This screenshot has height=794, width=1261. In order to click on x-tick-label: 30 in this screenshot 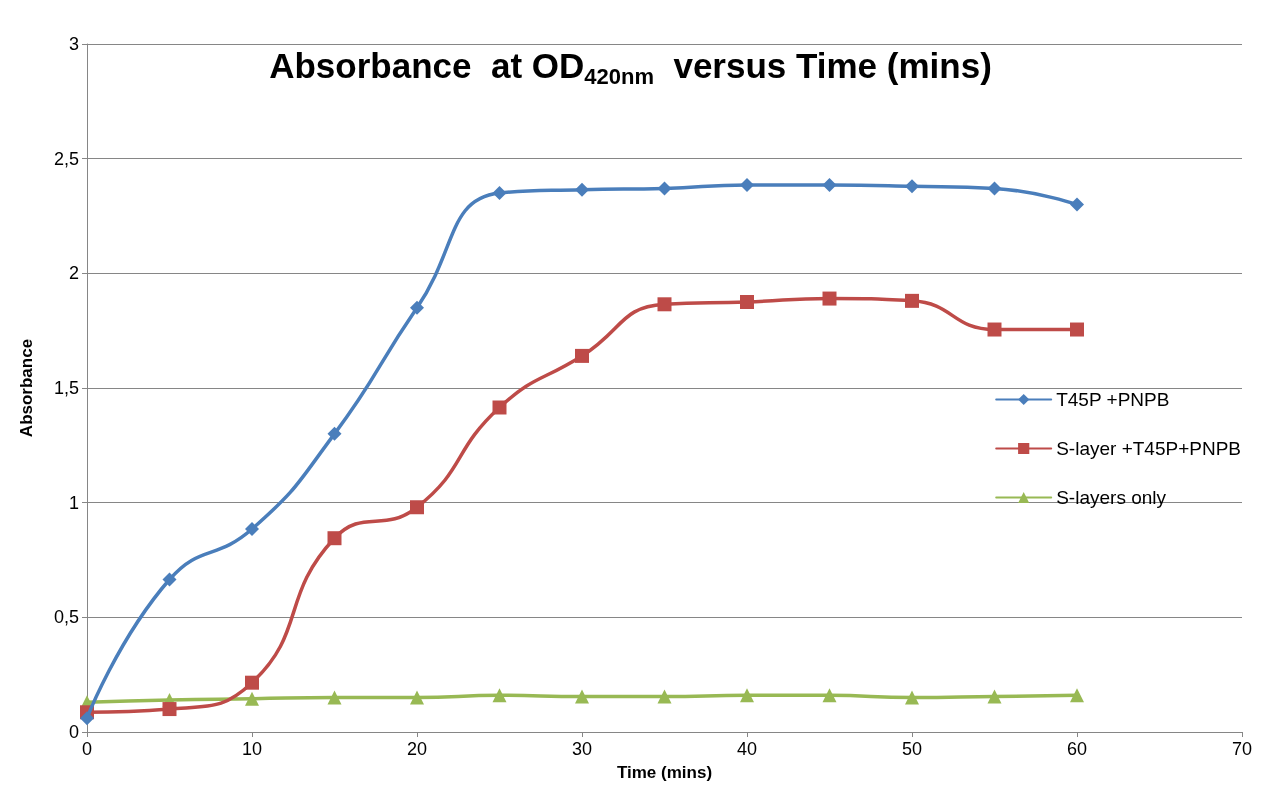, I will do `click(582, 749)`.